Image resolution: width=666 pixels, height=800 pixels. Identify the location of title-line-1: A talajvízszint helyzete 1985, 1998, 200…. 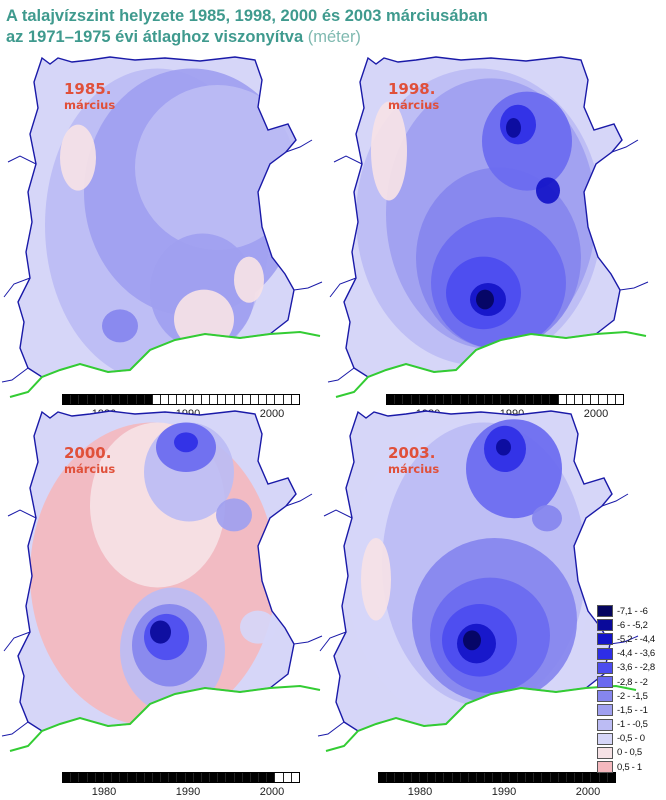
(247, 16).